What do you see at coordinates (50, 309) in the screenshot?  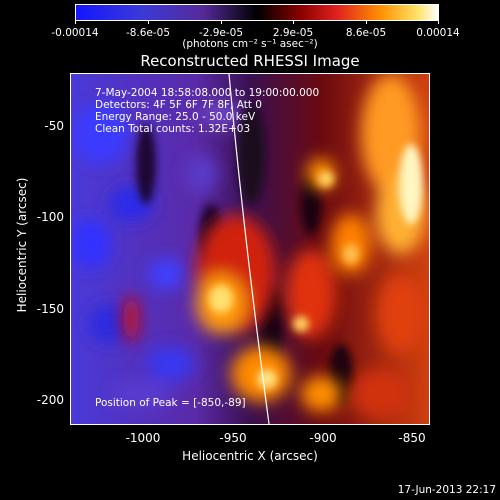 I see `y-tick-label: -150` at bounding box center [50, 309].